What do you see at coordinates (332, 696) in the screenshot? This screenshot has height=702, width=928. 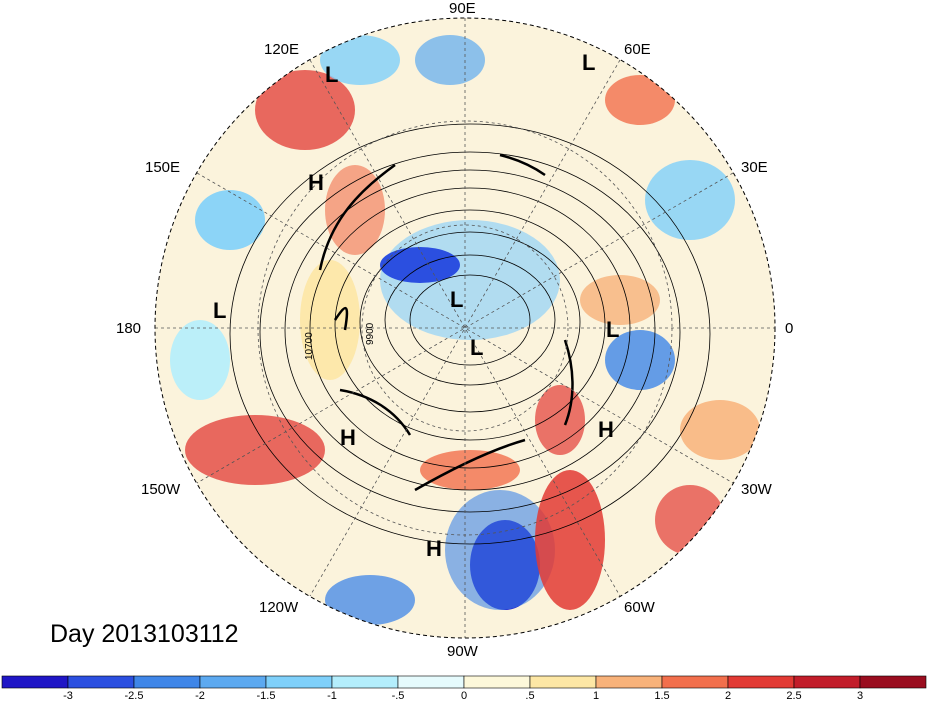 I see `colorbar-tick-label: -1` at bounding box center [332, 696].